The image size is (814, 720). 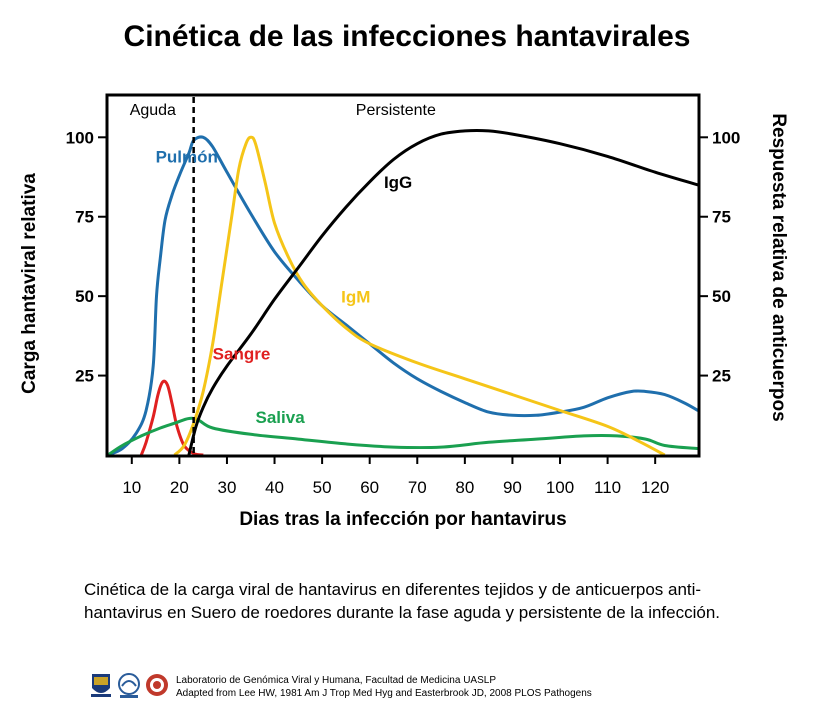 I want to click on phase-label-0: Aguda, so click(x=153, y=110).